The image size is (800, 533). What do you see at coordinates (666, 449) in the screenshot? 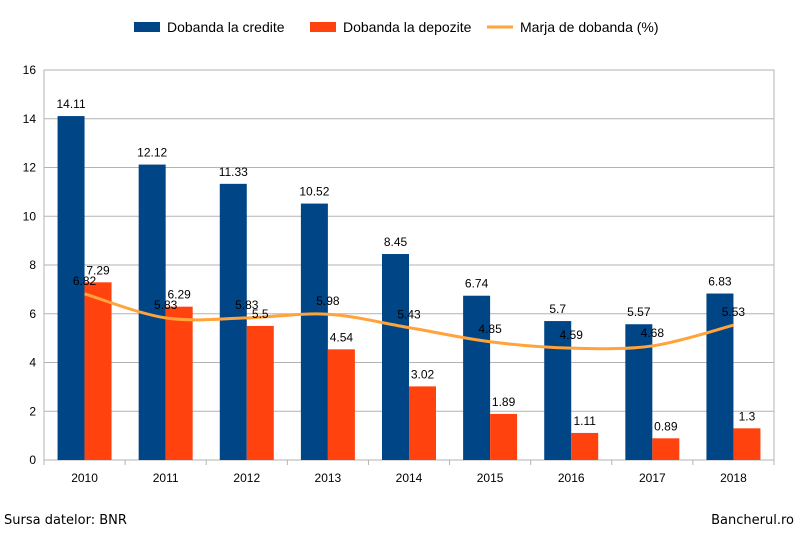
I see `bar-deposit-2017` at bounding box center [666, 449].